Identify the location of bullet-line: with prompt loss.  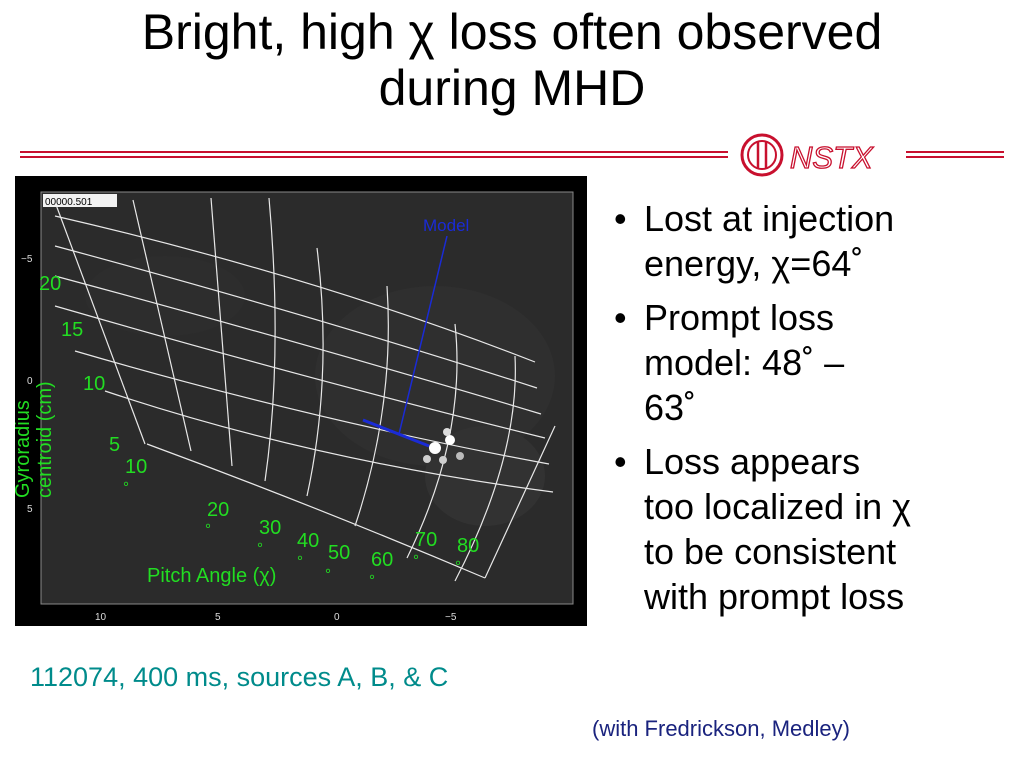
(774, 596).